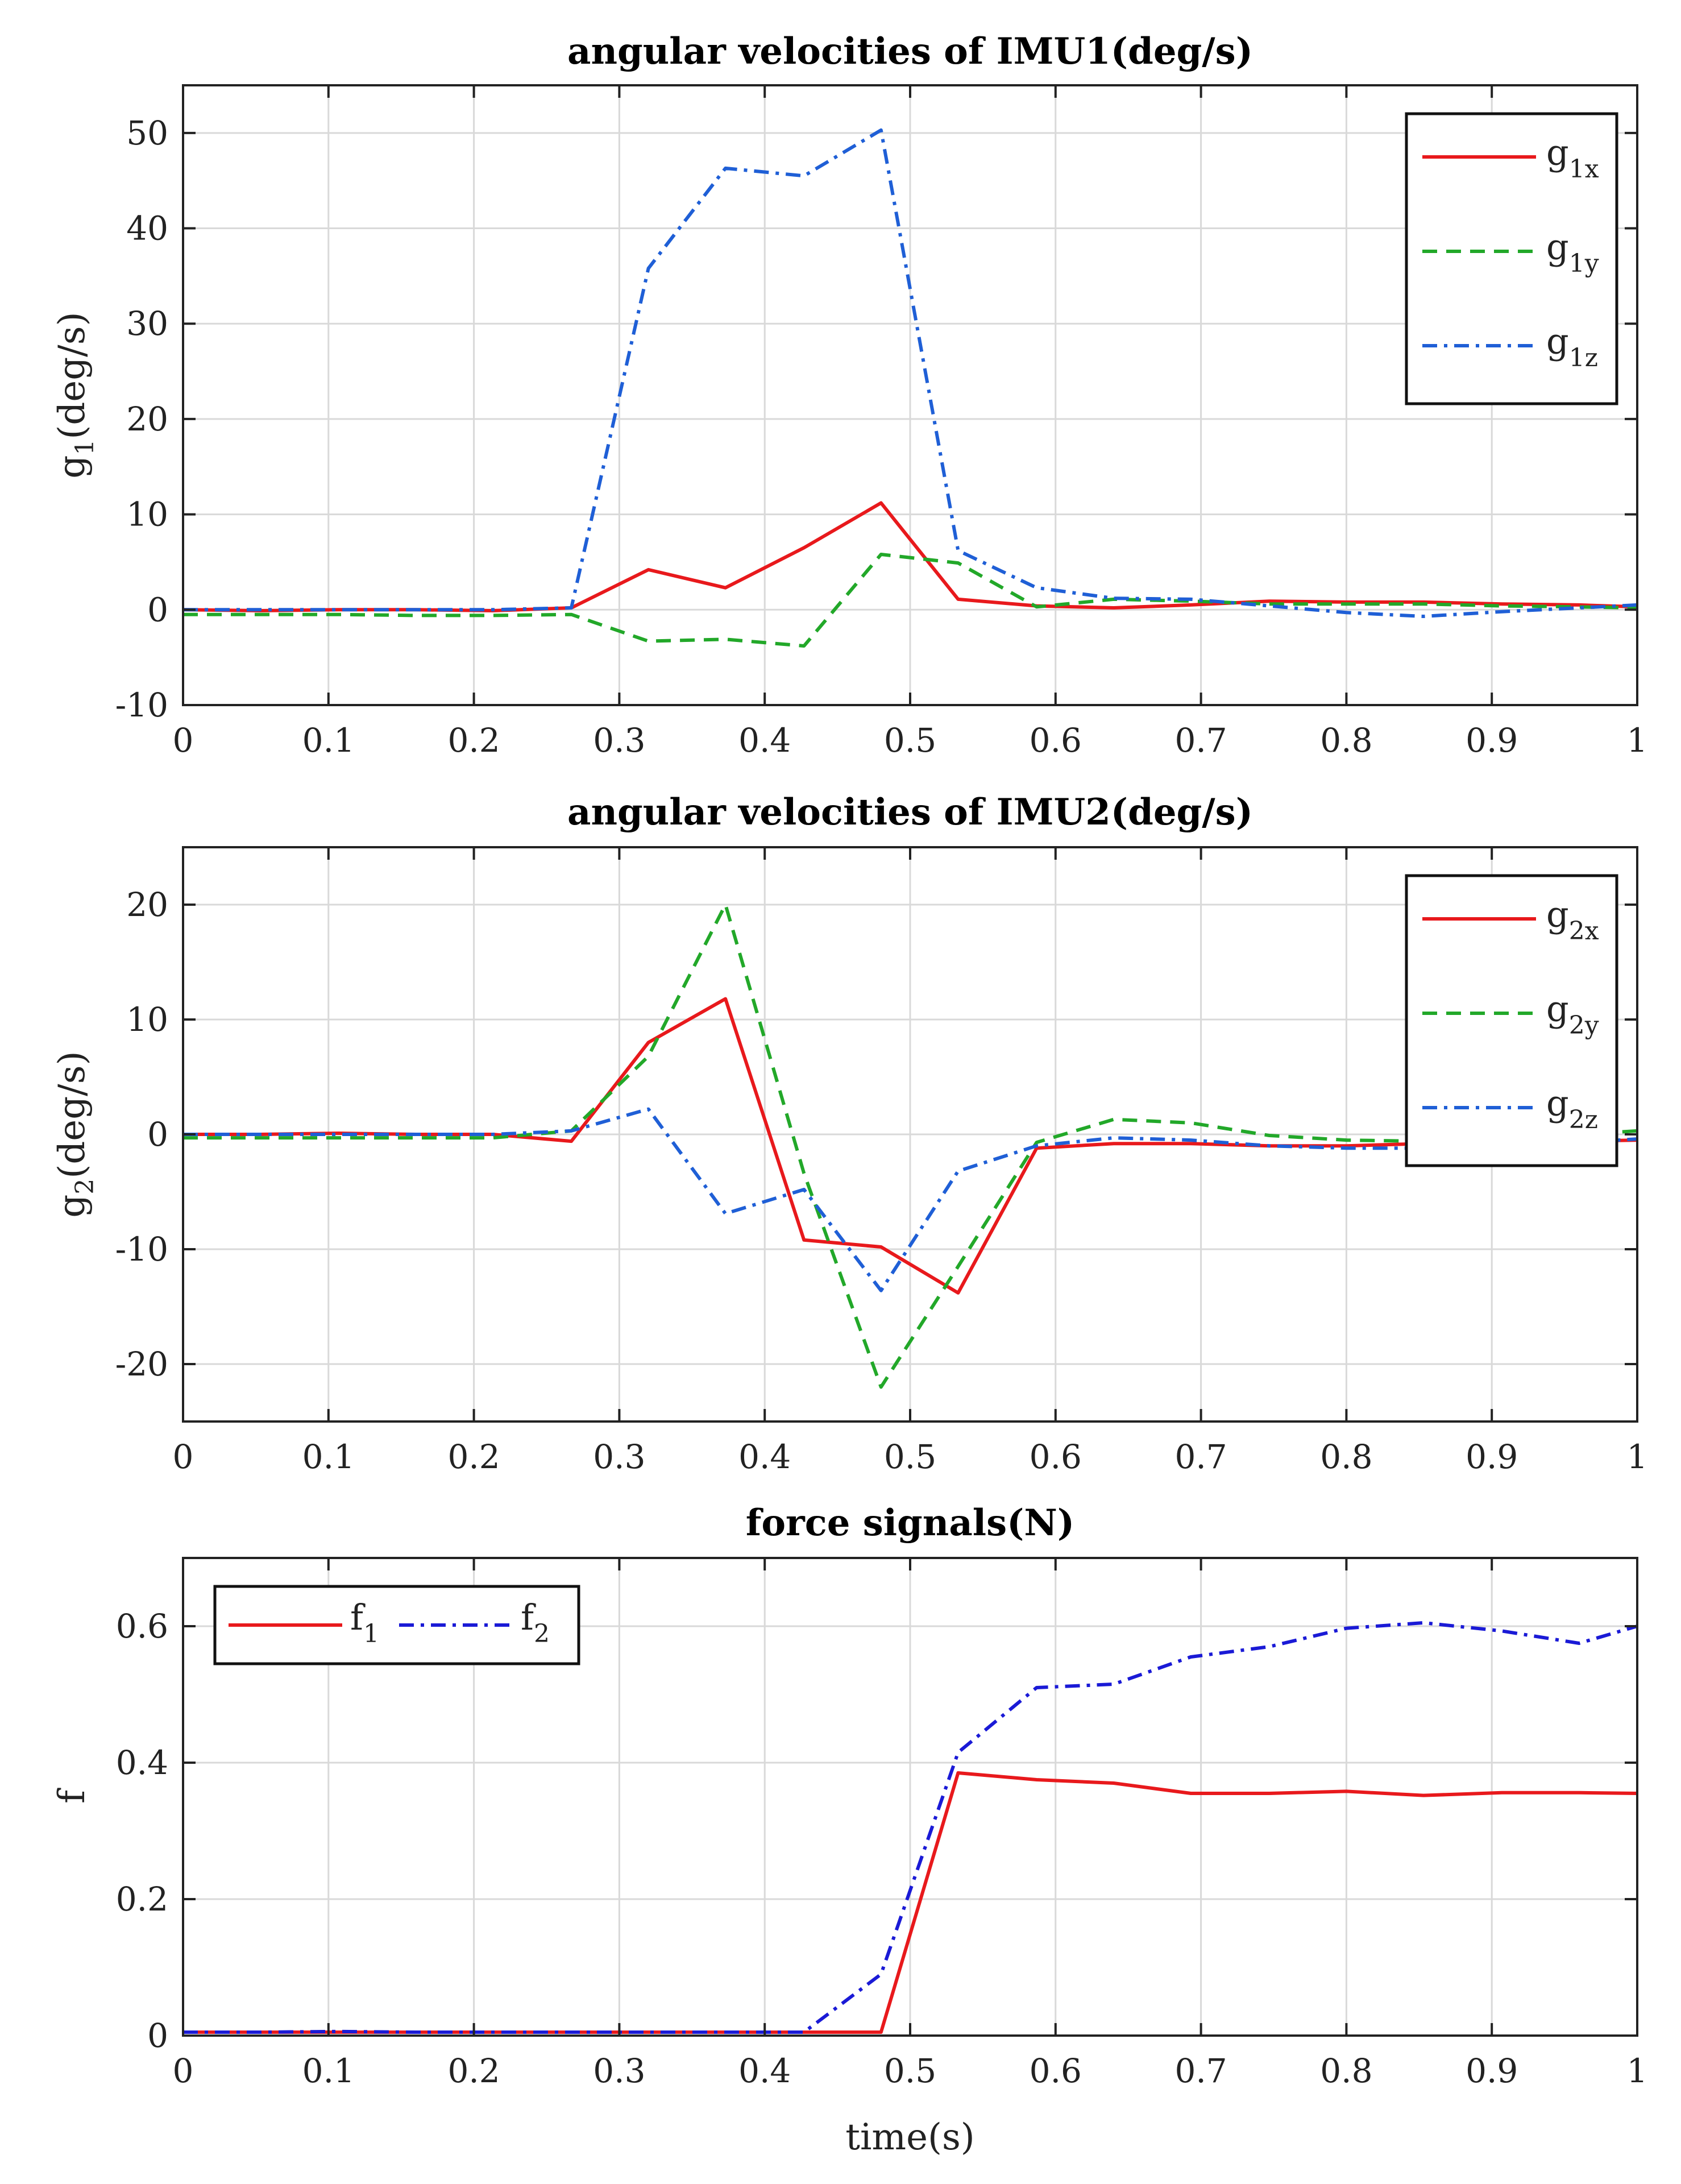 This screenshot has width=1681, height=2184. I want to click on y-axis-label: g2(deg/s), so click(75, 1134).